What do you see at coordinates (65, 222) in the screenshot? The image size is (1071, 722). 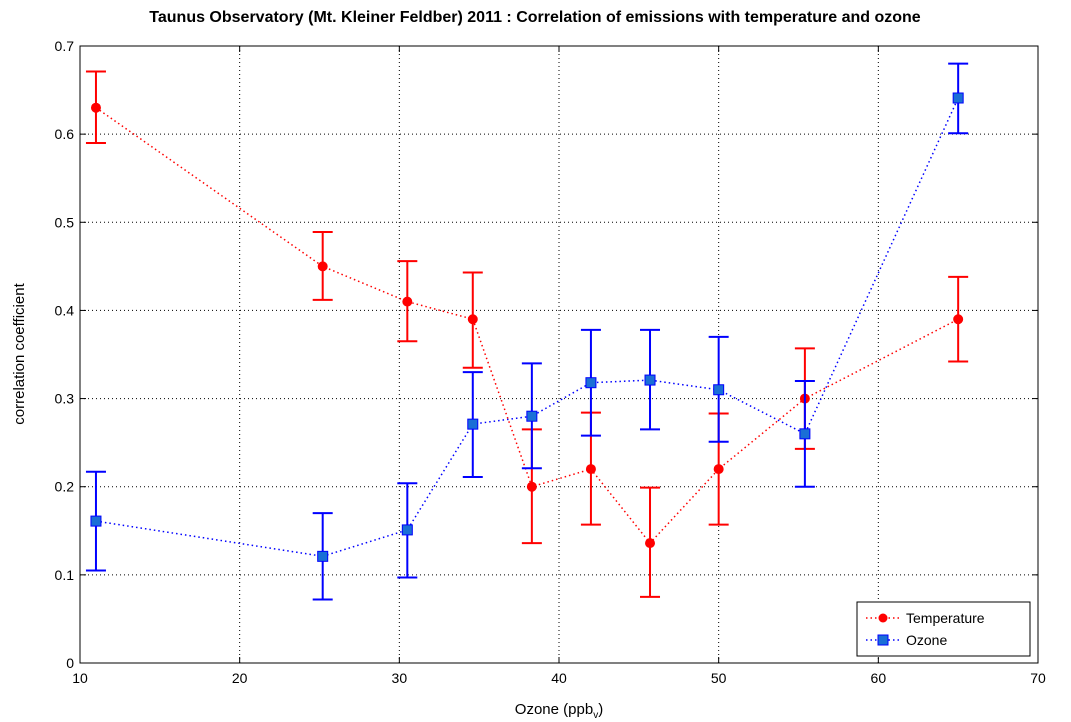 I see `y-tick-label: 0.5` at bounding box center [65, 222].